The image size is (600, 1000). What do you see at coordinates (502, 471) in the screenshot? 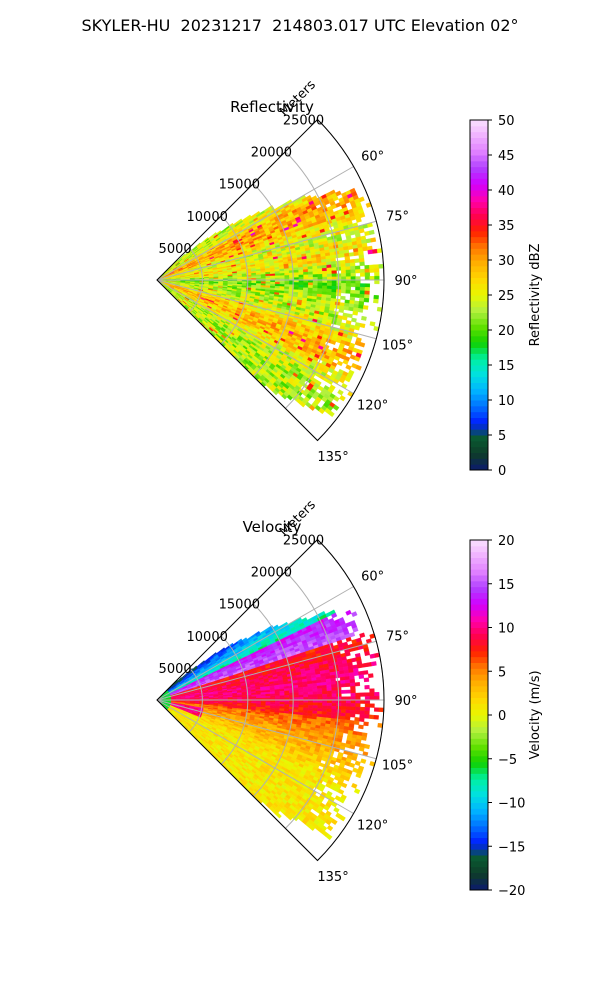
I see `colorbar-tick-label: 0` at bounding box center [502, 471].